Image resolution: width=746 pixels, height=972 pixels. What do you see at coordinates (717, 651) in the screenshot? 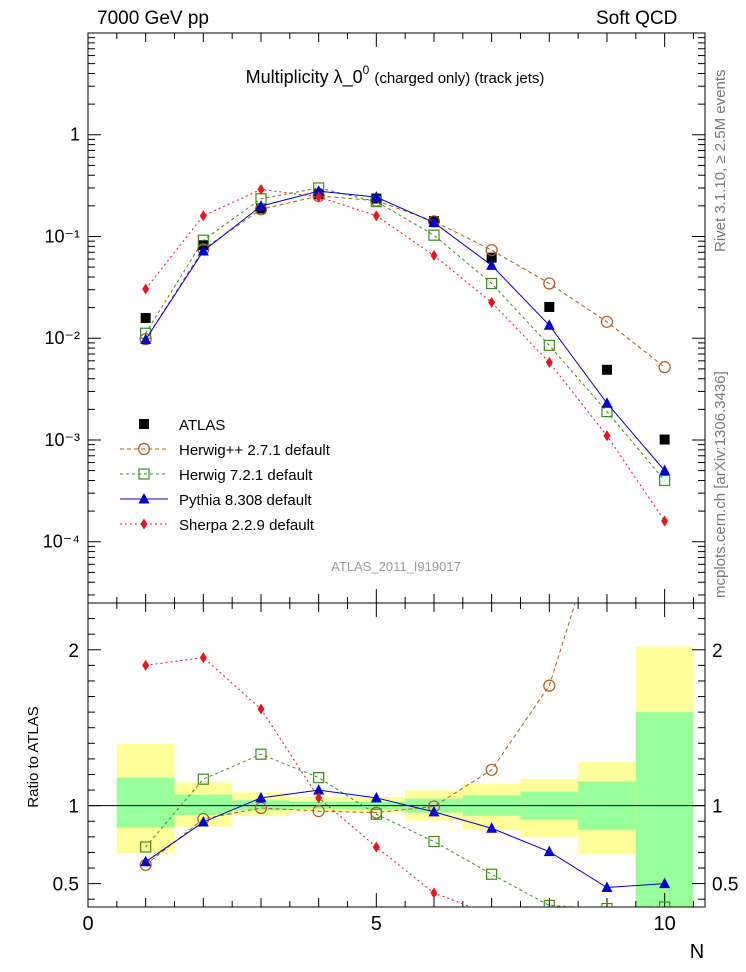
I see `ratio-y-tick-label-right: 2` at bounding box center [717, 651].